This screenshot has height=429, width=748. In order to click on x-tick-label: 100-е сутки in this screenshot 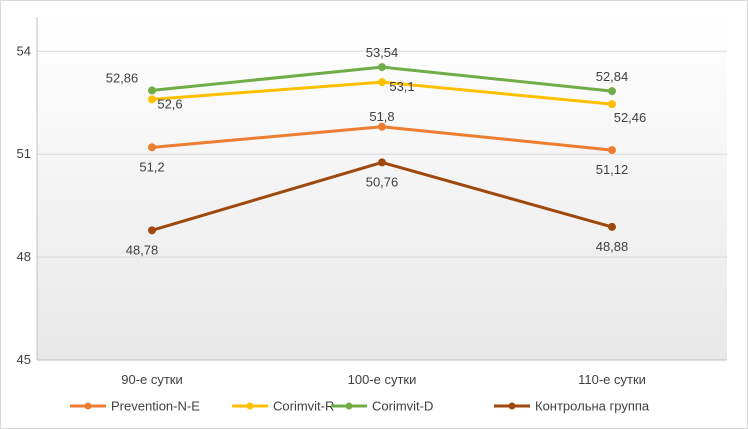, I will do `click(382, 379)`.